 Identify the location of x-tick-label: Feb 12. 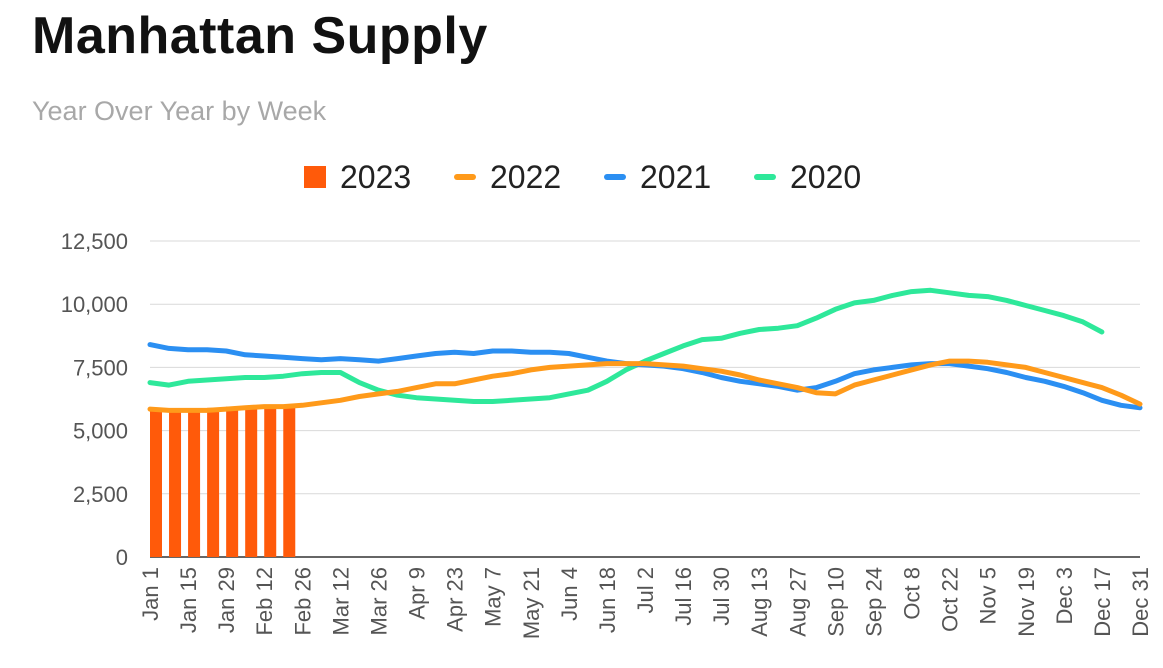
(264, 601).